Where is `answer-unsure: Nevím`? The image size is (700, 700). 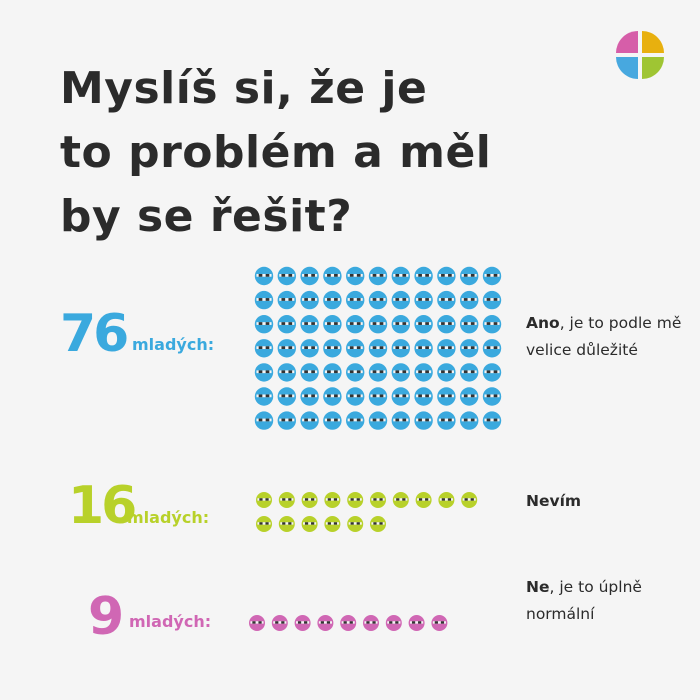
answer-unsure: Nevím is located at coordinates (606, 501).